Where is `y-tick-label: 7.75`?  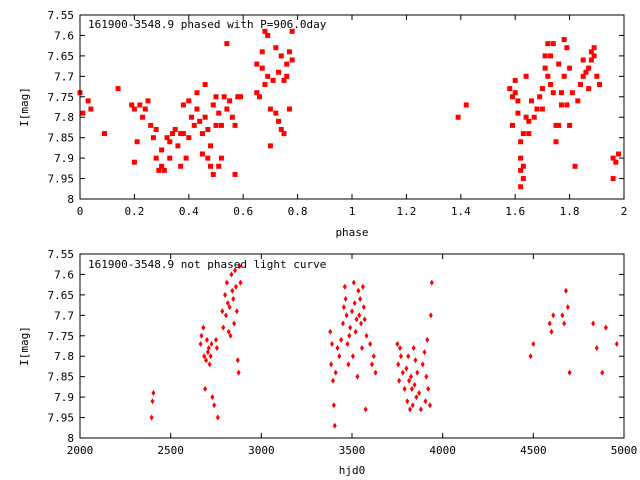 y-tick-label: 7.75 is located at coordinates (61, 97).